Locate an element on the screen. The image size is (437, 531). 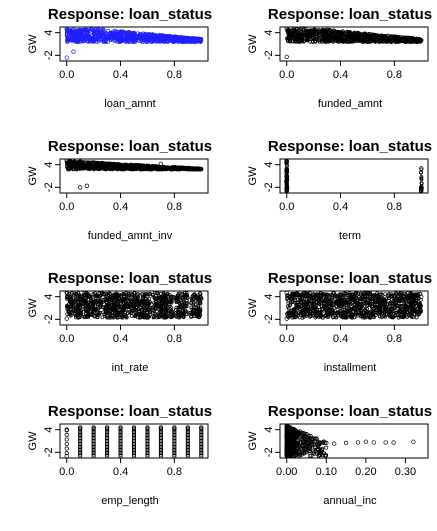
plot-frame is located at coordinates (354, 44).